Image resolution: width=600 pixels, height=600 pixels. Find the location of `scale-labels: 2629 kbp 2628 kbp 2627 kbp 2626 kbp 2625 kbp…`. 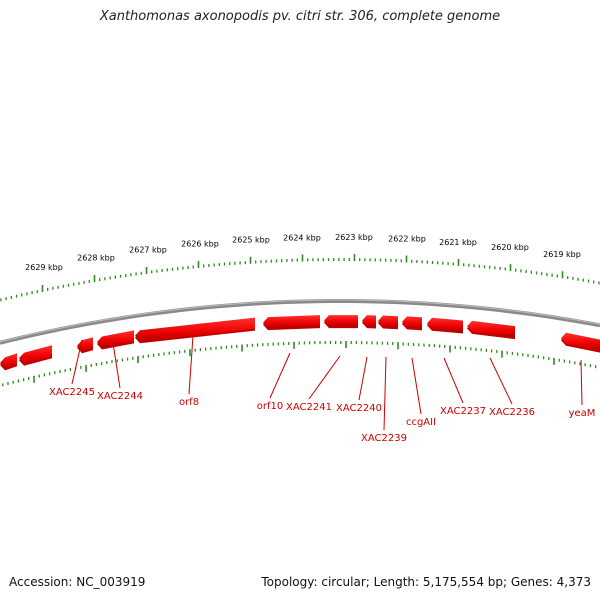

scale-labels: 2629 kbp 2628 kbp 2627 kbp 2626 kbp 2625 kbp… is located at coordinates (303, 252).